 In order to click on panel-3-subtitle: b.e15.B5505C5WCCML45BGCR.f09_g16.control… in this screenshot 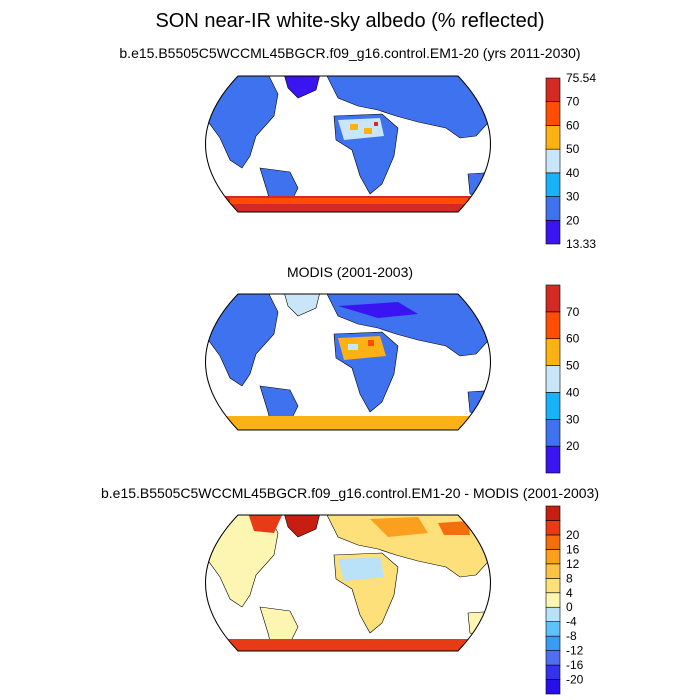, I will do `click(350, 493)`.